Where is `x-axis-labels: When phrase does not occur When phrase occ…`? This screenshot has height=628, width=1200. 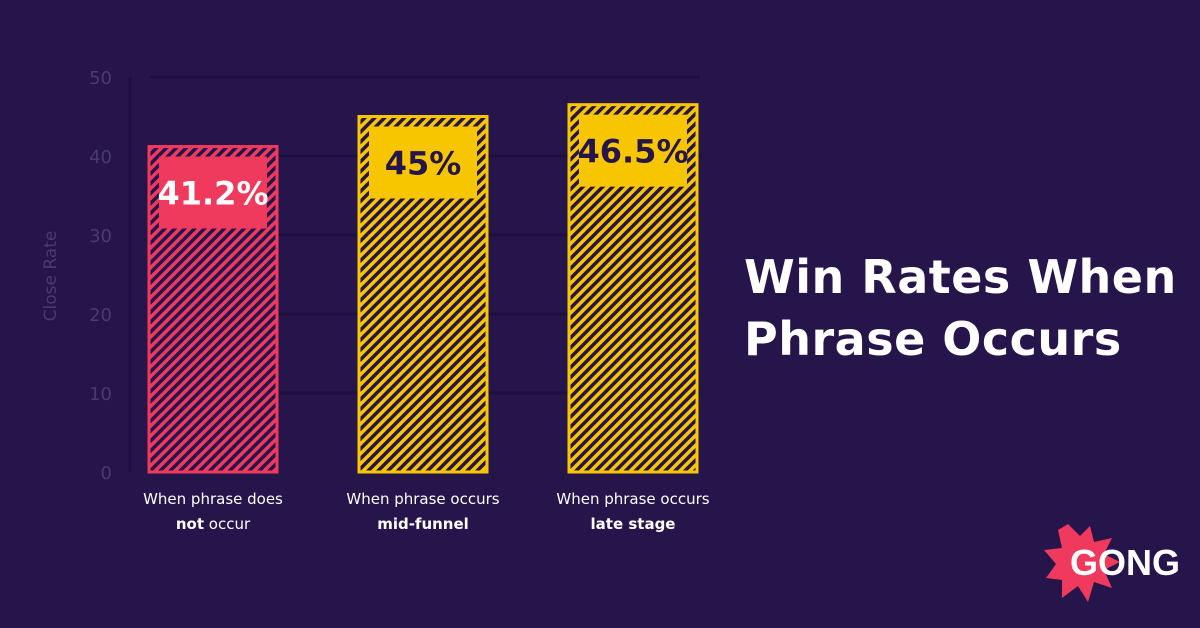
x-axis-labels: When phrase does not occur When phrase occ… is located at coordinates (426, 511).